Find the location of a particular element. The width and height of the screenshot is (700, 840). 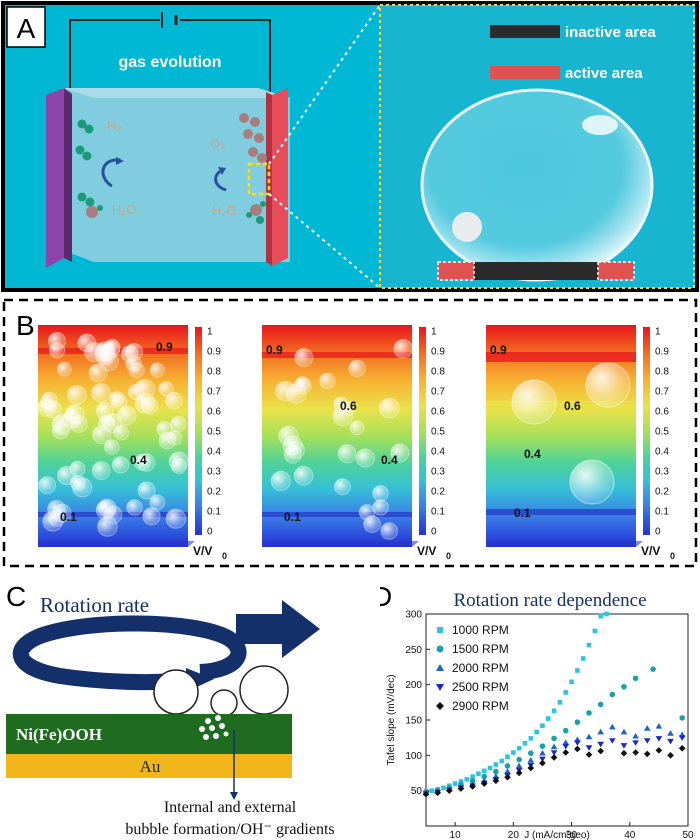

flow-arrow-head is located at coordinates (301, 629).